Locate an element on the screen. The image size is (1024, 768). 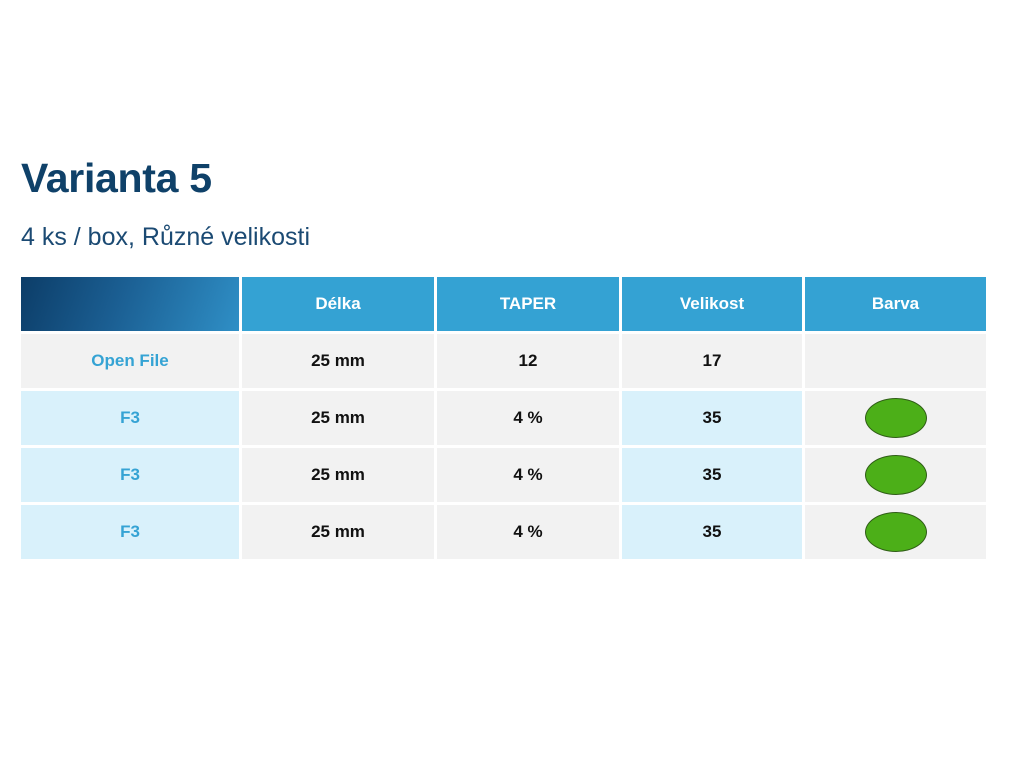
page-subtitle: 4 ks / box, Různé velikosti is located at coordinates (166, 237).